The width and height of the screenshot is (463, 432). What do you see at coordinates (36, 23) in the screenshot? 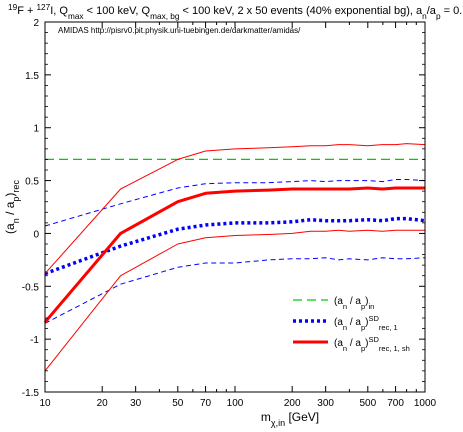
I see `y-tick-label: 2` at bounding box center [36, 23].